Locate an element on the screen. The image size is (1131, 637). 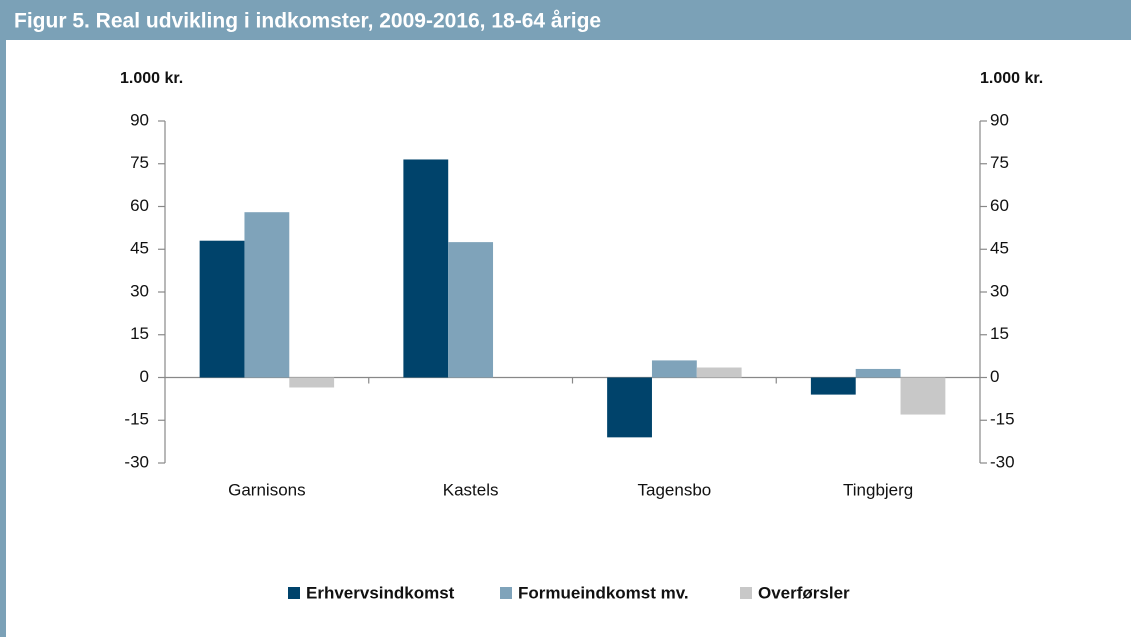
x-tick-label: Tingbjerg is located at coordinates (878, 489).